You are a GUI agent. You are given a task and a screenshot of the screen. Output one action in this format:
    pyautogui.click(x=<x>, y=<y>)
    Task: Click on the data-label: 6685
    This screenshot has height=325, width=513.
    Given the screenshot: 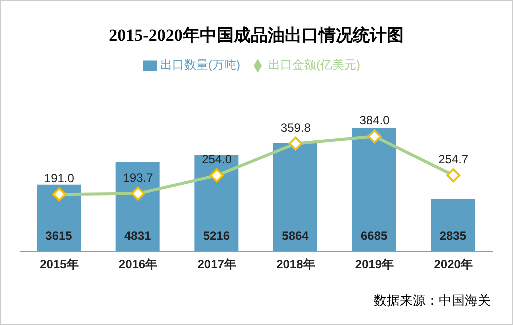 What is the action you would take?
    pyautogui.click(x=374, y=236)
    